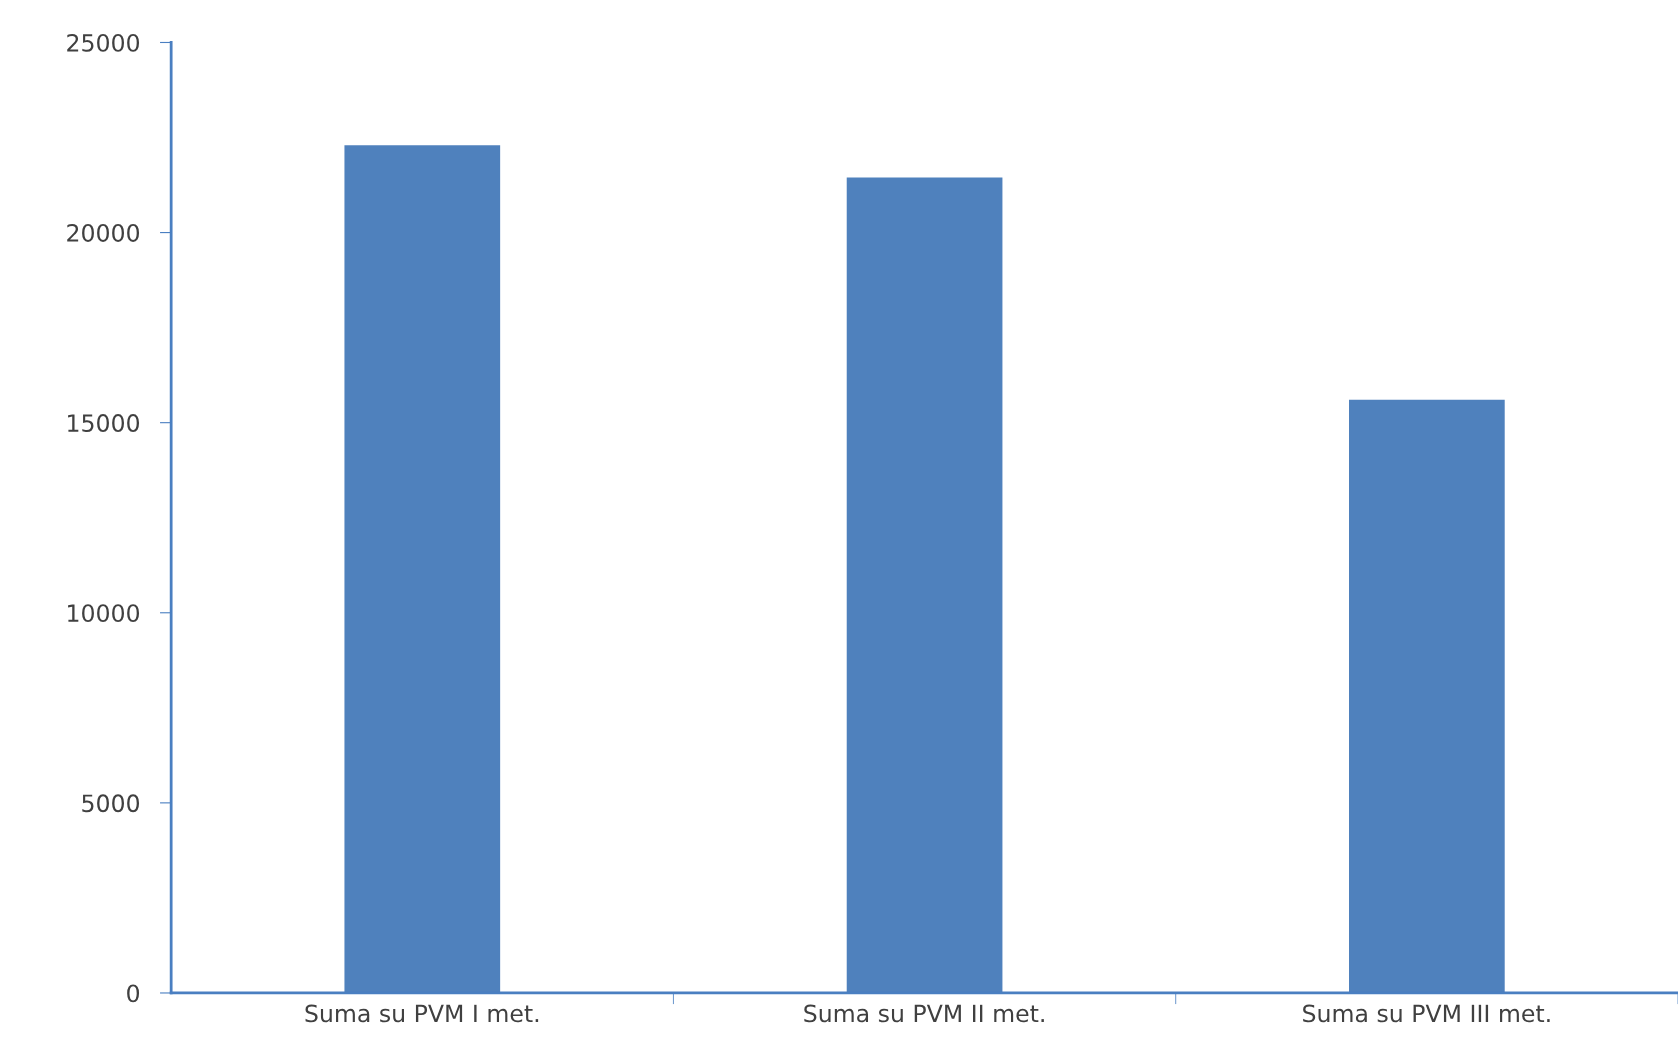 The width and height of the screenshot is (1678, 1062). Describe the element at coordinates (104, 613) in the screenshot. I see `y-tick-label: 10000` at that location.